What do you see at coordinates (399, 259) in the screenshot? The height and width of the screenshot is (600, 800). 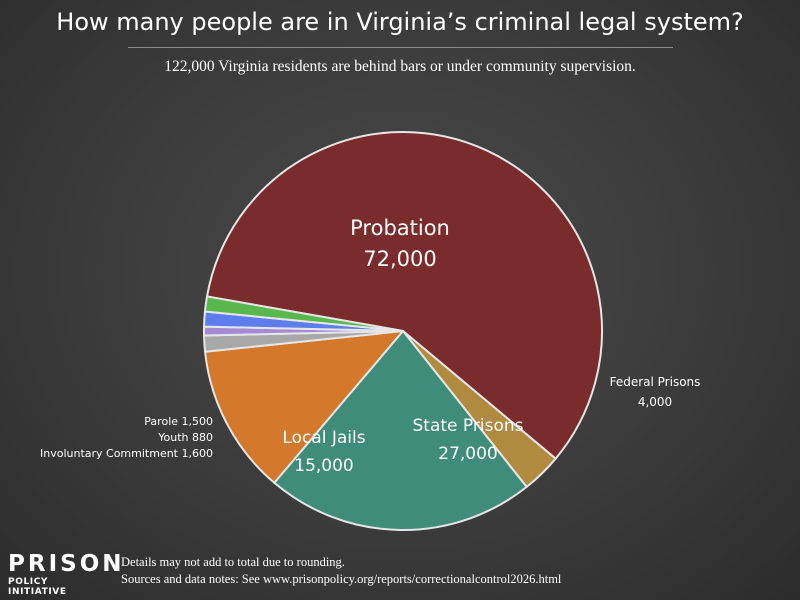 I see `label-probation-value: 72,000` at bounding box center [399, 259].